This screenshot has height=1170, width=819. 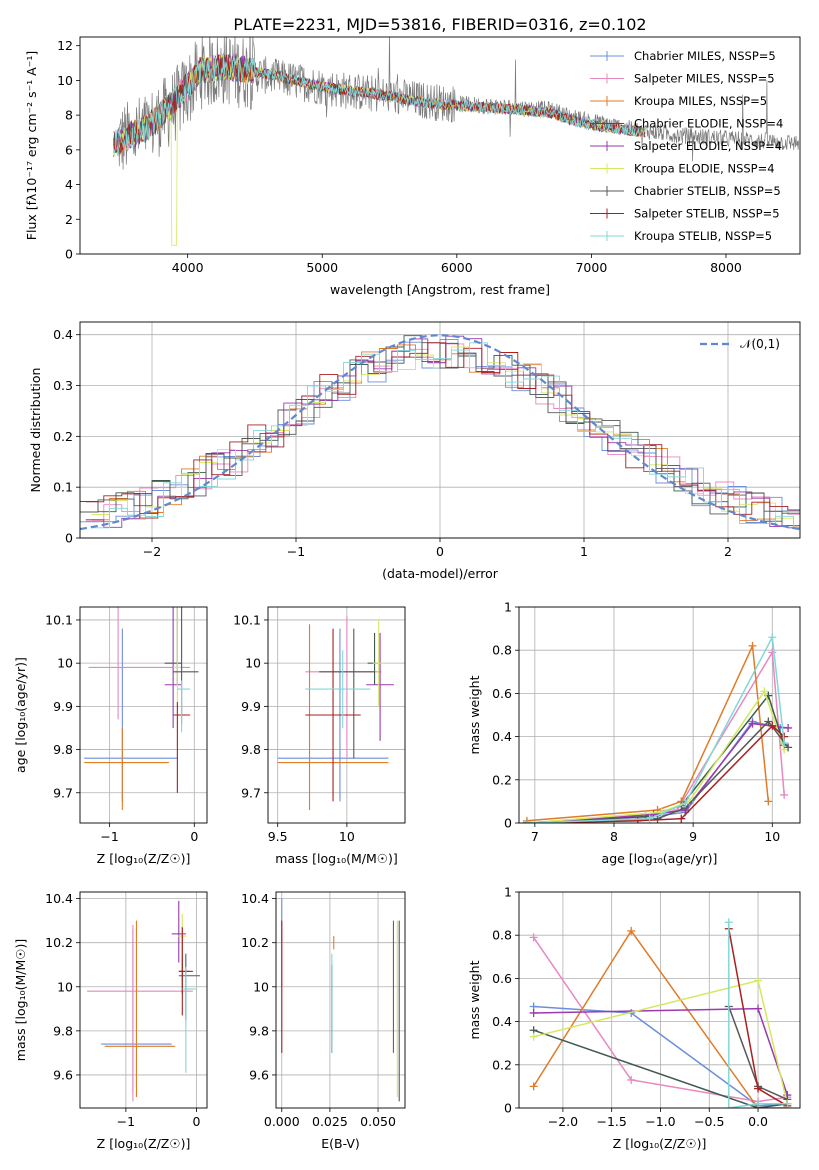 I want to click on legend-label: Salpeter STELIB, NSSP=5, so click(x=707, y=214).